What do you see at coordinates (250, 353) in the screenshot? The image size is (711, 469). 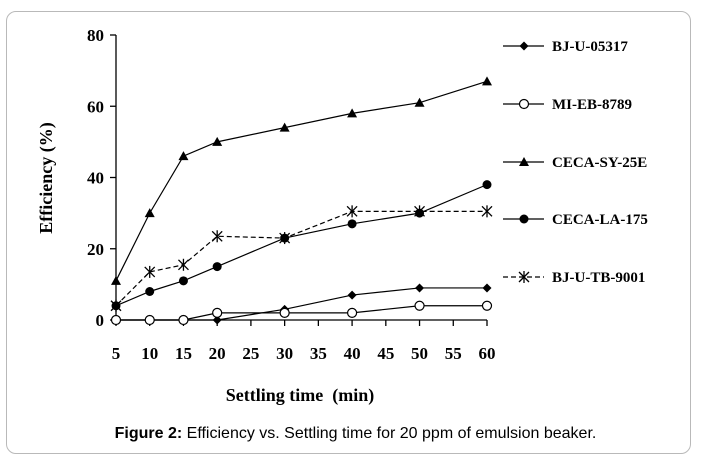 I see `x-tick-label: 25` at bounding box center [250, 353].